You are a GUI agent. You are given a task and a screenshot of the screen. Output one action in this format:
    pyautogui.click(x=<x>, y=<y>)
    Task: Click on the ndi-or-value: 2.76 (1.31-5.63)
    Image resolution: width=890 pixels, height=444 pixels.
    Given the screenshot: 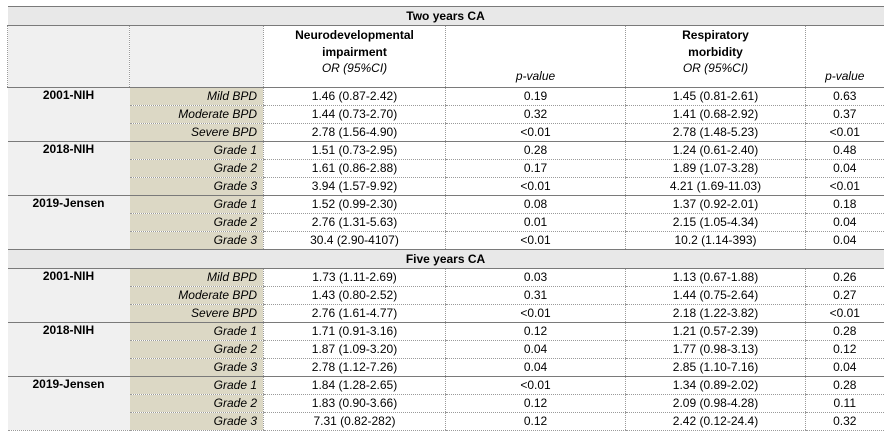 What is the action you would take?
    pyautogui.click(x=354, y=222)
    